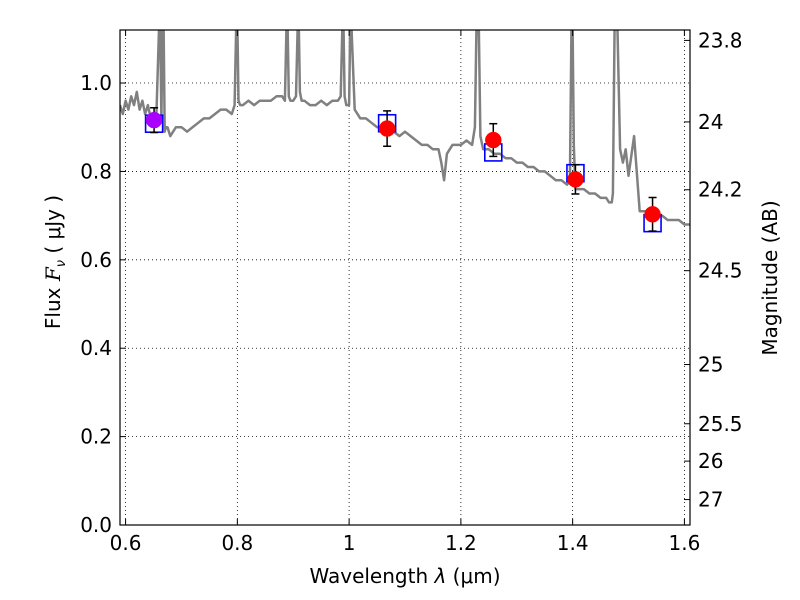 The image size is (800, 600). What do you see at coordinates (126, 543) in the screenshot?
I see `x-tick-label: 0.6` at bounding box center [126, 543].